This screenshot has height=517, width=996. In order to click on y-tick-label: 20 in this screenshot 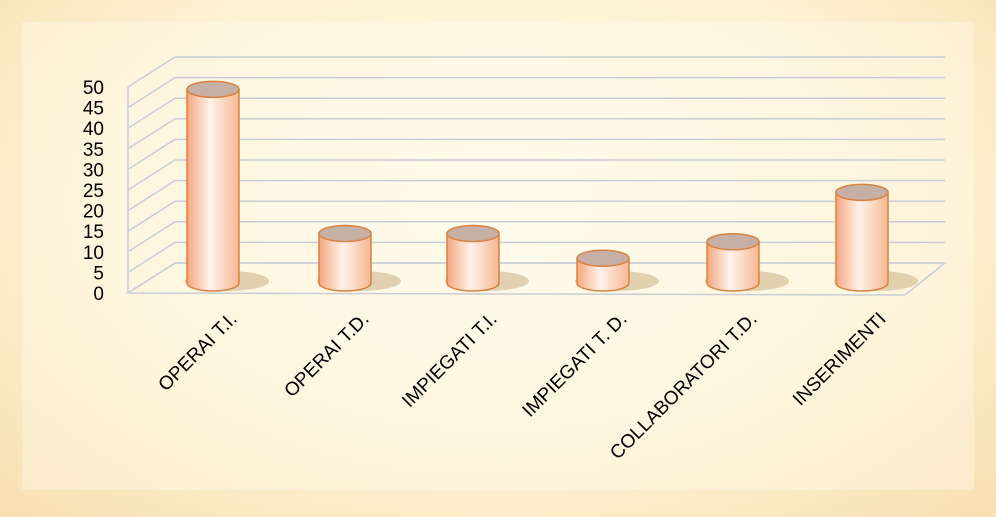, I will do `click(93, 212)`.